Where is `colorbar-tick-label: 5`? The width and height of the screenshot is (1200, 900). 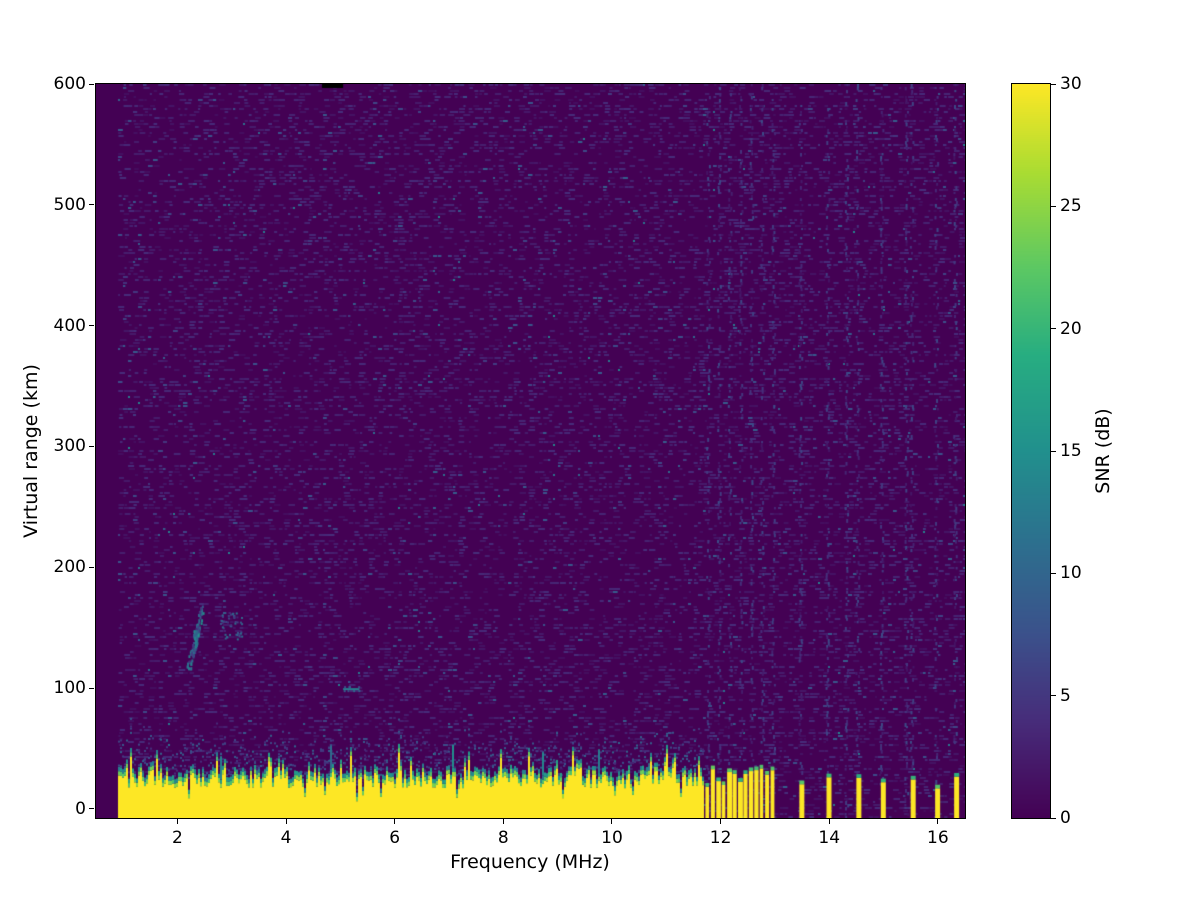 colorbar-tick-label: 5 is located at coordinates (1065, 695).